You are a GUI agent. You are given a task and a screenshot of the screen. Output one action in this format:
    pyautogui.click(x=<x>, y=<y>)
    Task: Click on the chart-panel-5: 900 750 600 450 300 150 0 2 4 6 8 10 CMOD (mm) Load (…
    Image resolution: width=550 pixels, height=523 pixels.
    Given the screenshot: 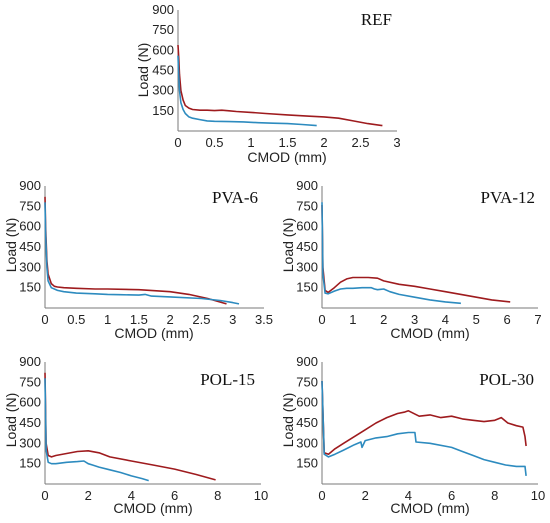 What is the action you would take?
    pyautogui.click(x=412, y=435)
    